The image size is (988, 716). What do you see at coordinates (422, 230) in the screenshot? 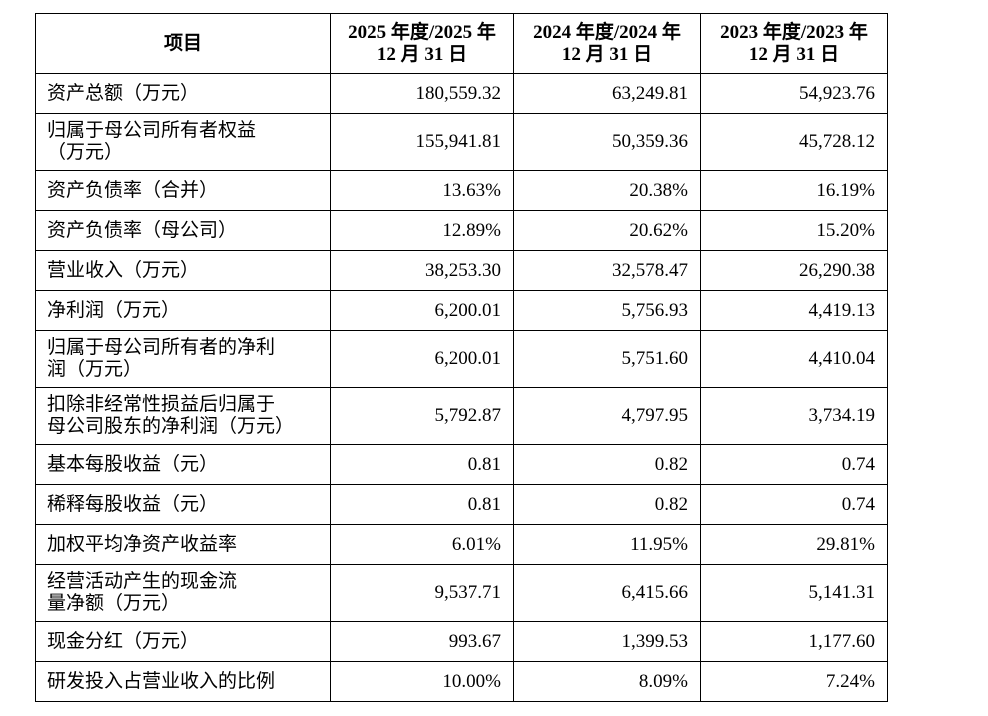
I see `value-cell: 12.89%` at bounding box center [422, 230].